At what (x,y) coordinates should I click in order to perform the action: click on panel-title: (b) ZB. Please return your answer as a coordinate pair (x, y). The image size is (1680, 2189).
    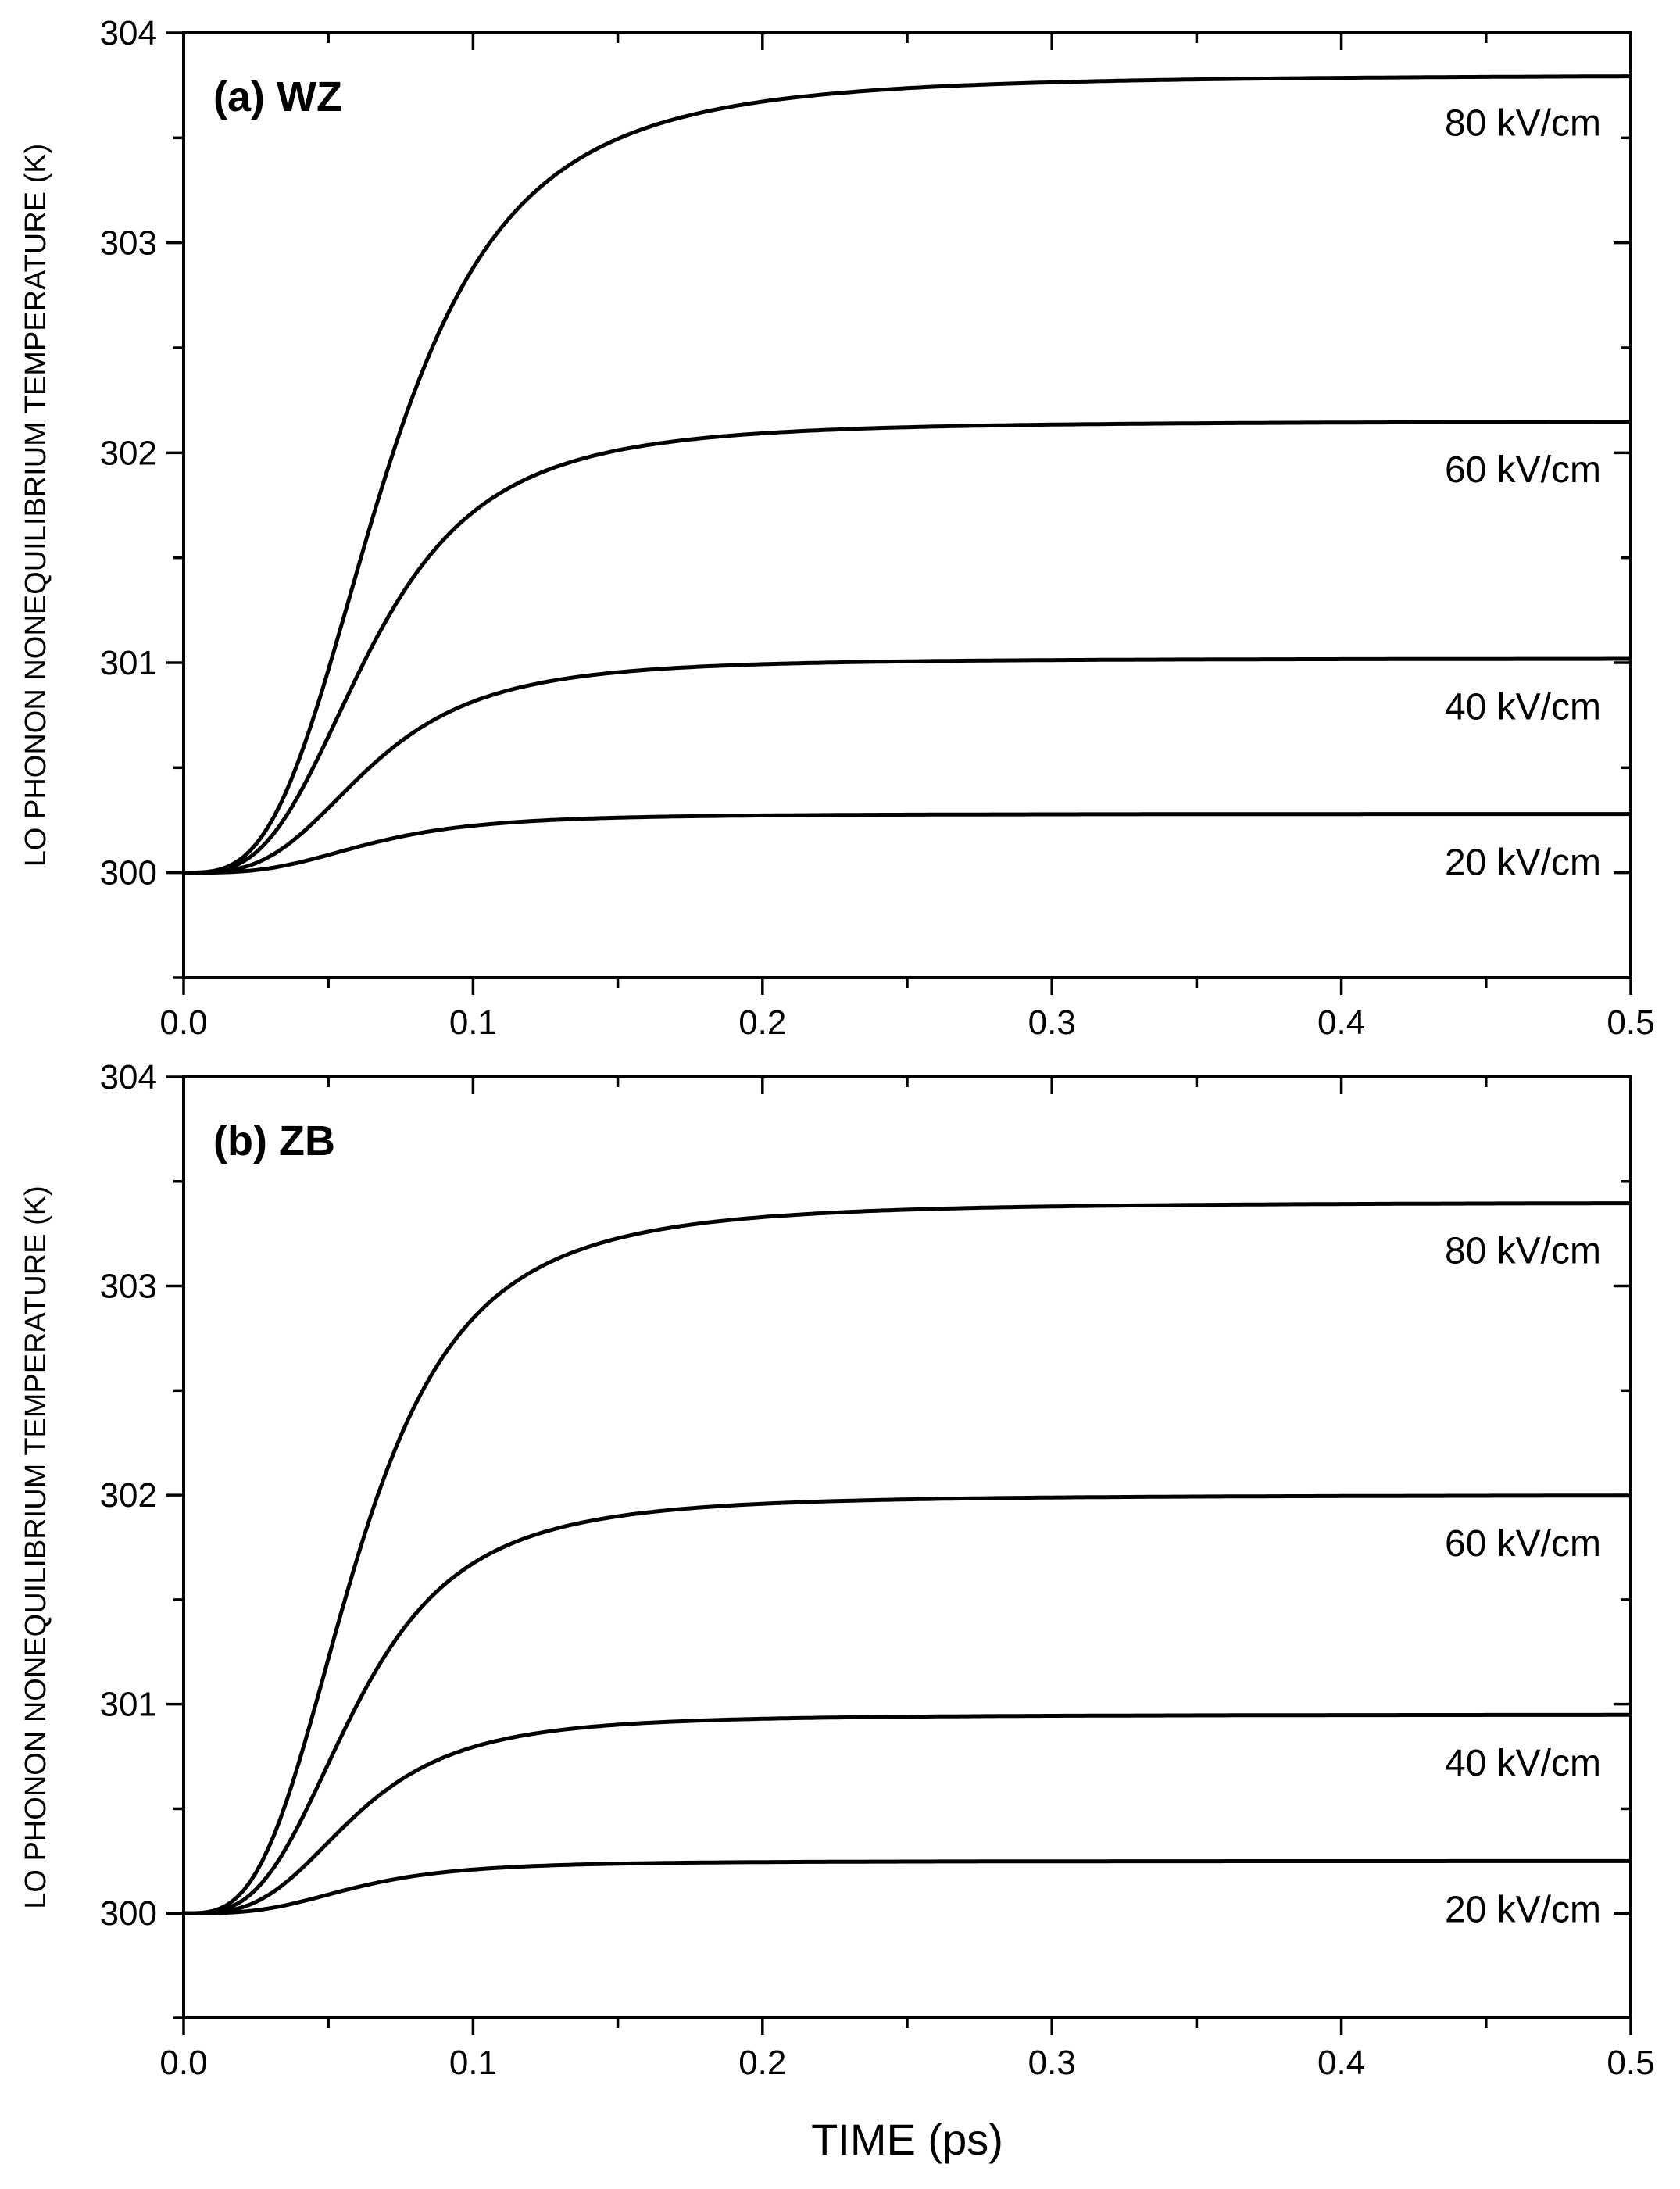
    Looking at the image, I should click on (274, 1141).